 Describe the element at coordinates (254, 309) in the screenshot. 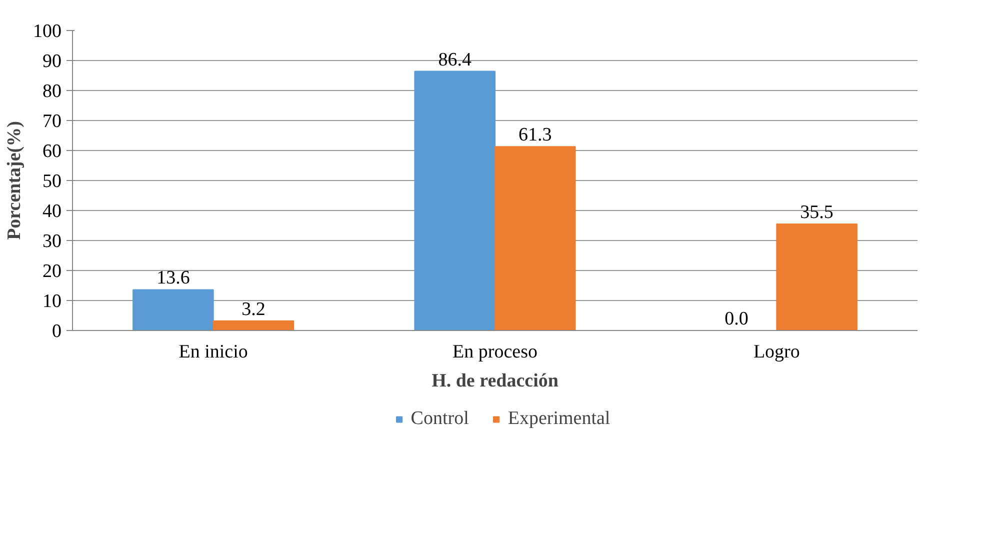

I see `data-label: 3.2` at that location.